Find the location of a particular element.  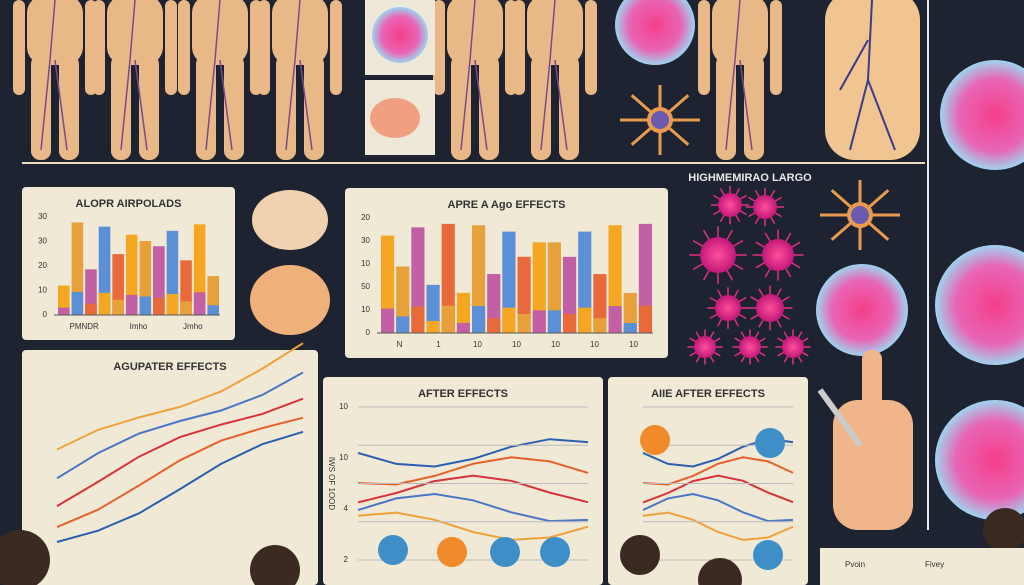

neuron-body is located at coordinates (660, 120).